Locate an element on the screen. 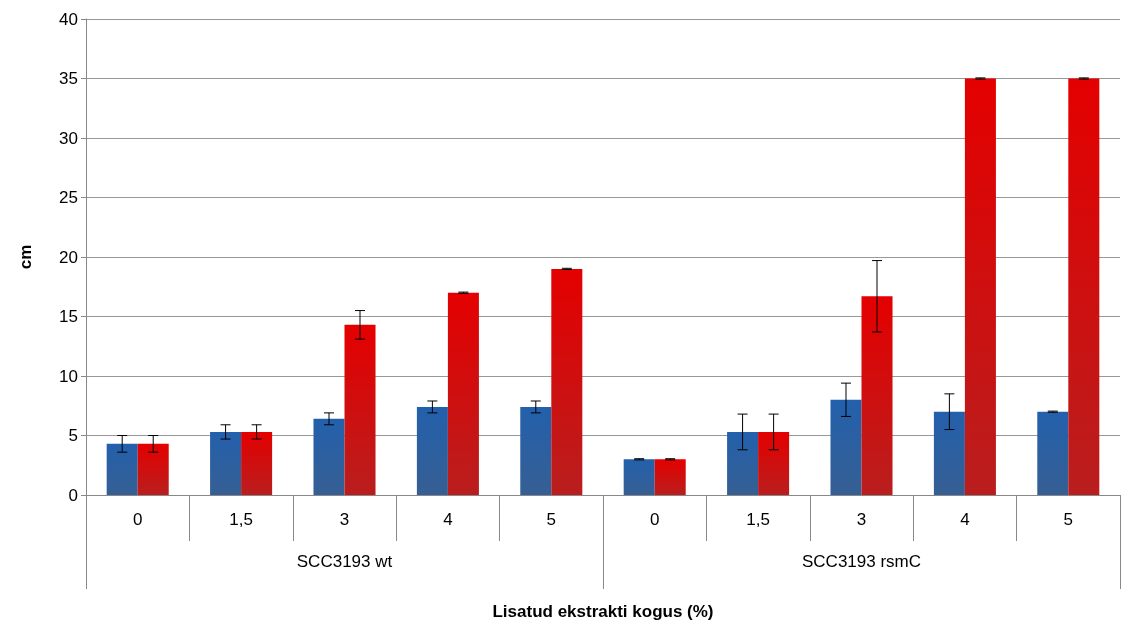 Image resolution: width=1132 pixels, height=625 pixels. y-tick-label: 15 is located at coordinates (68, 316).